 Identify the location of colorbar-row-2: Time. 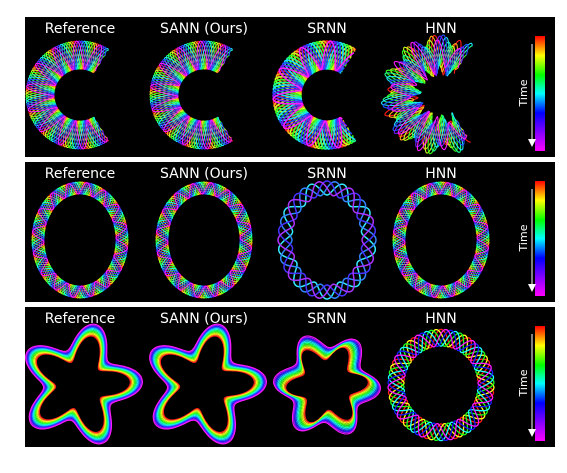
(531, 238).